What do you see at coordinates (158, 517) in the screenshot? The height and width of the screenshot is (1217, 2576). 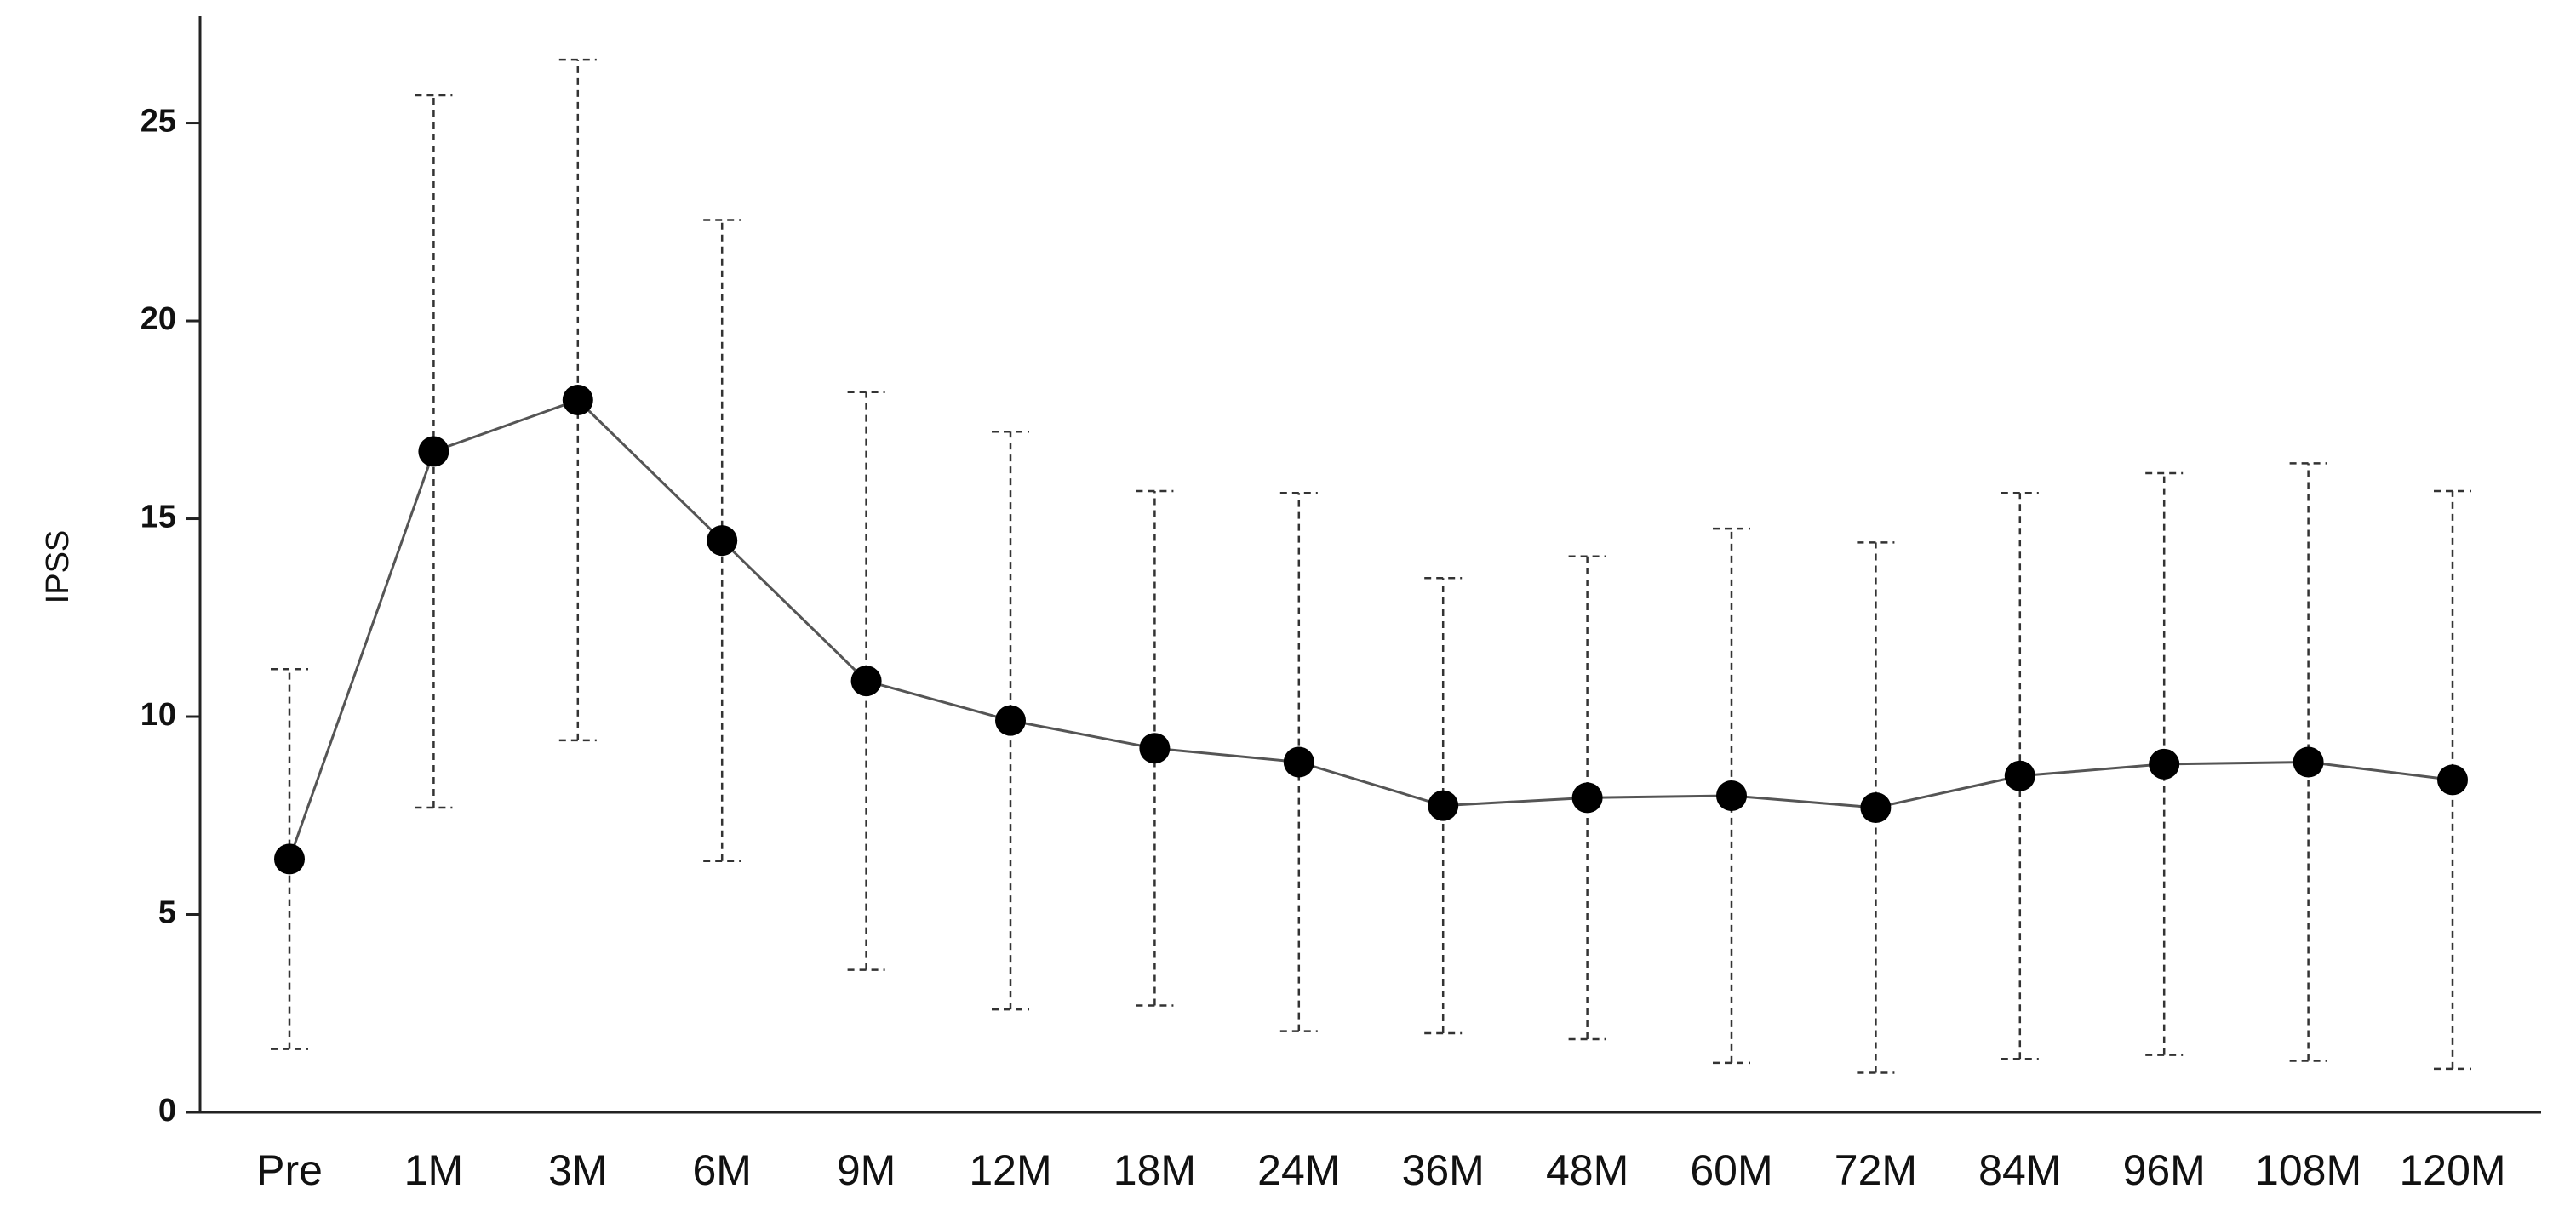 I see `y-tick-label: 15` at bounding box center [158, 517].